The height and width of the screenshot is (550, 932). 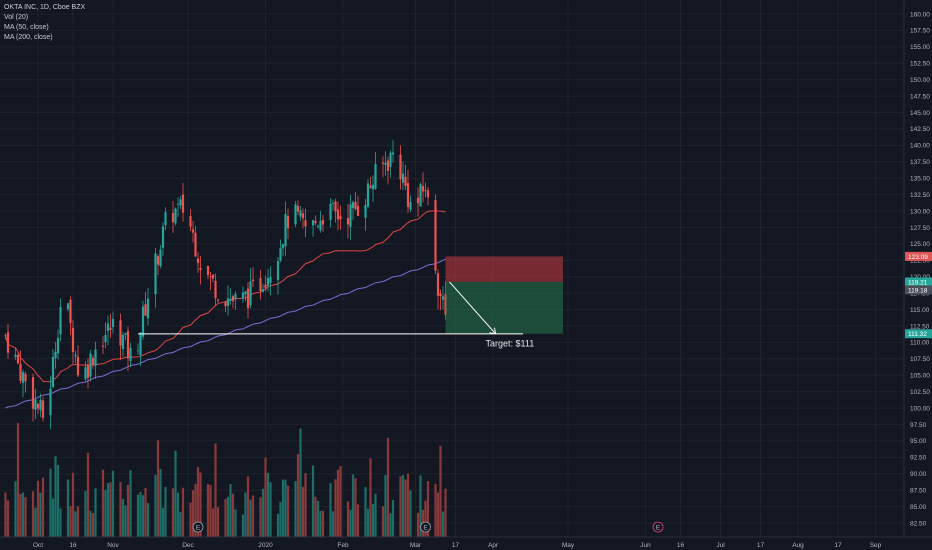 I want to click on time-tick-label: 2020, so click(x=265, y=545).